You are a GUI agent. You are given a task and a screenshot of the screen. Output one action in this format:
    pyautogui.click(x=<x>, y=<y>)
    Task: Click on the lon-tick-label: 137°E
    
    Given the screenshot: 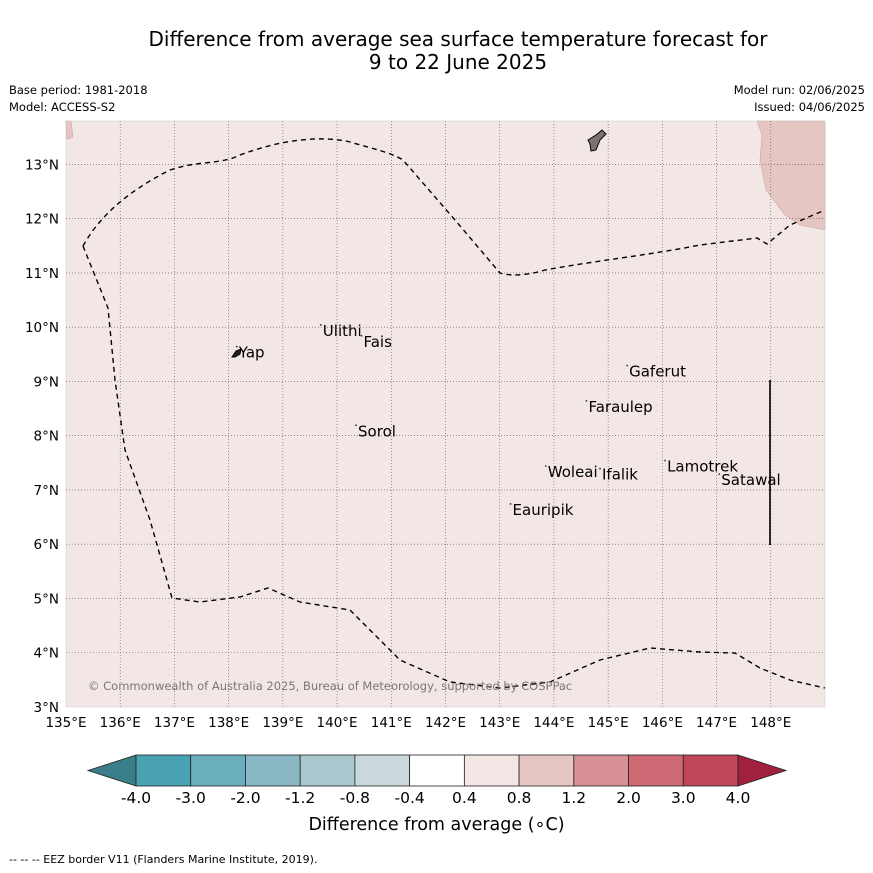 What is the action you would take?
    pyautogui.click(x=174, y=723)
    